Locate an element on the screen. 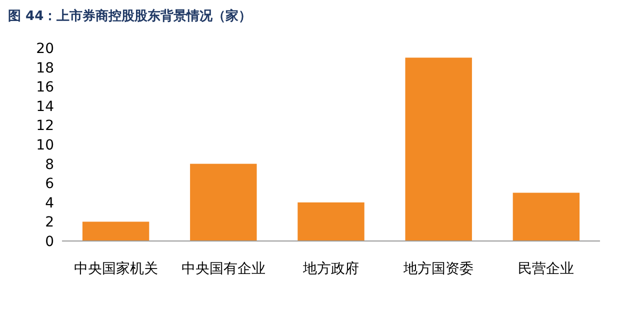  y-tick-label: 8 is located at coordinates (49, 164).